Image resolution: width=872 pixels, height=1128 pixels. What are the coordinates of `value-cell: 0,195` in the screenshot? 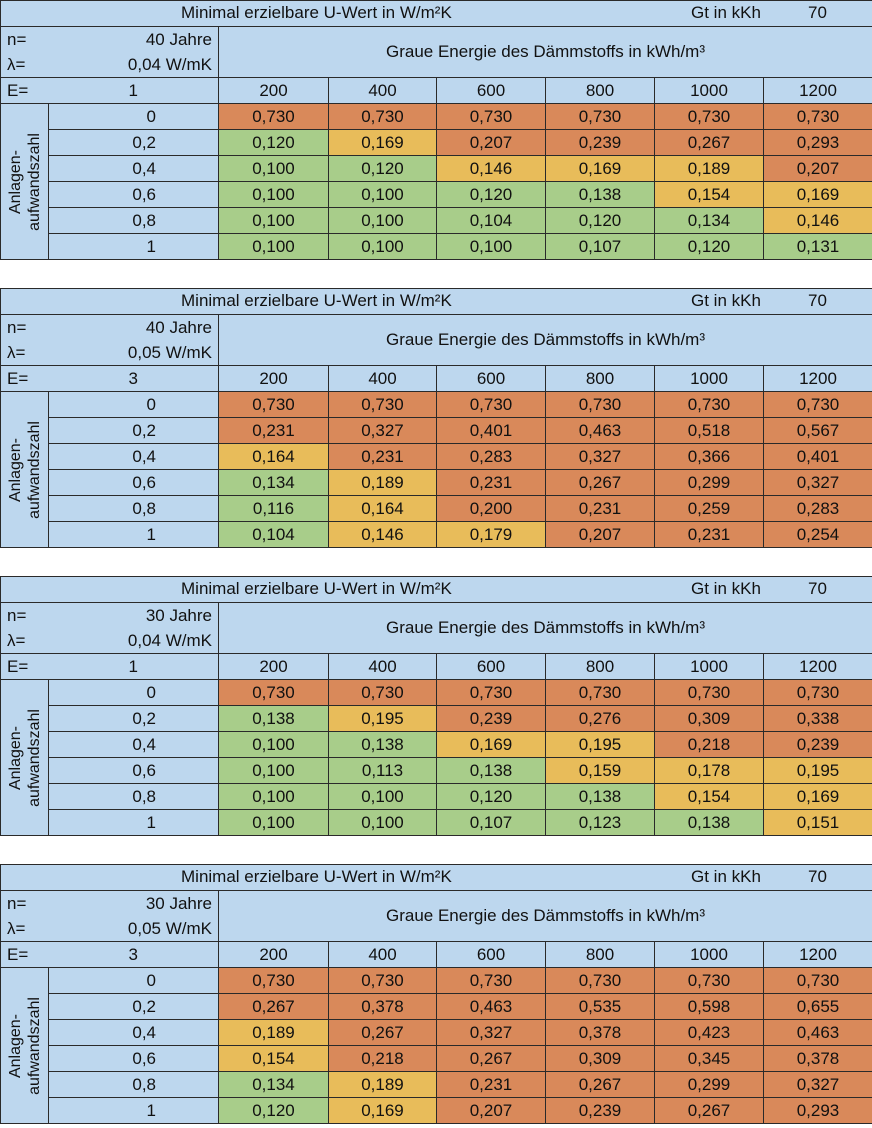 It's located at (382, 718).